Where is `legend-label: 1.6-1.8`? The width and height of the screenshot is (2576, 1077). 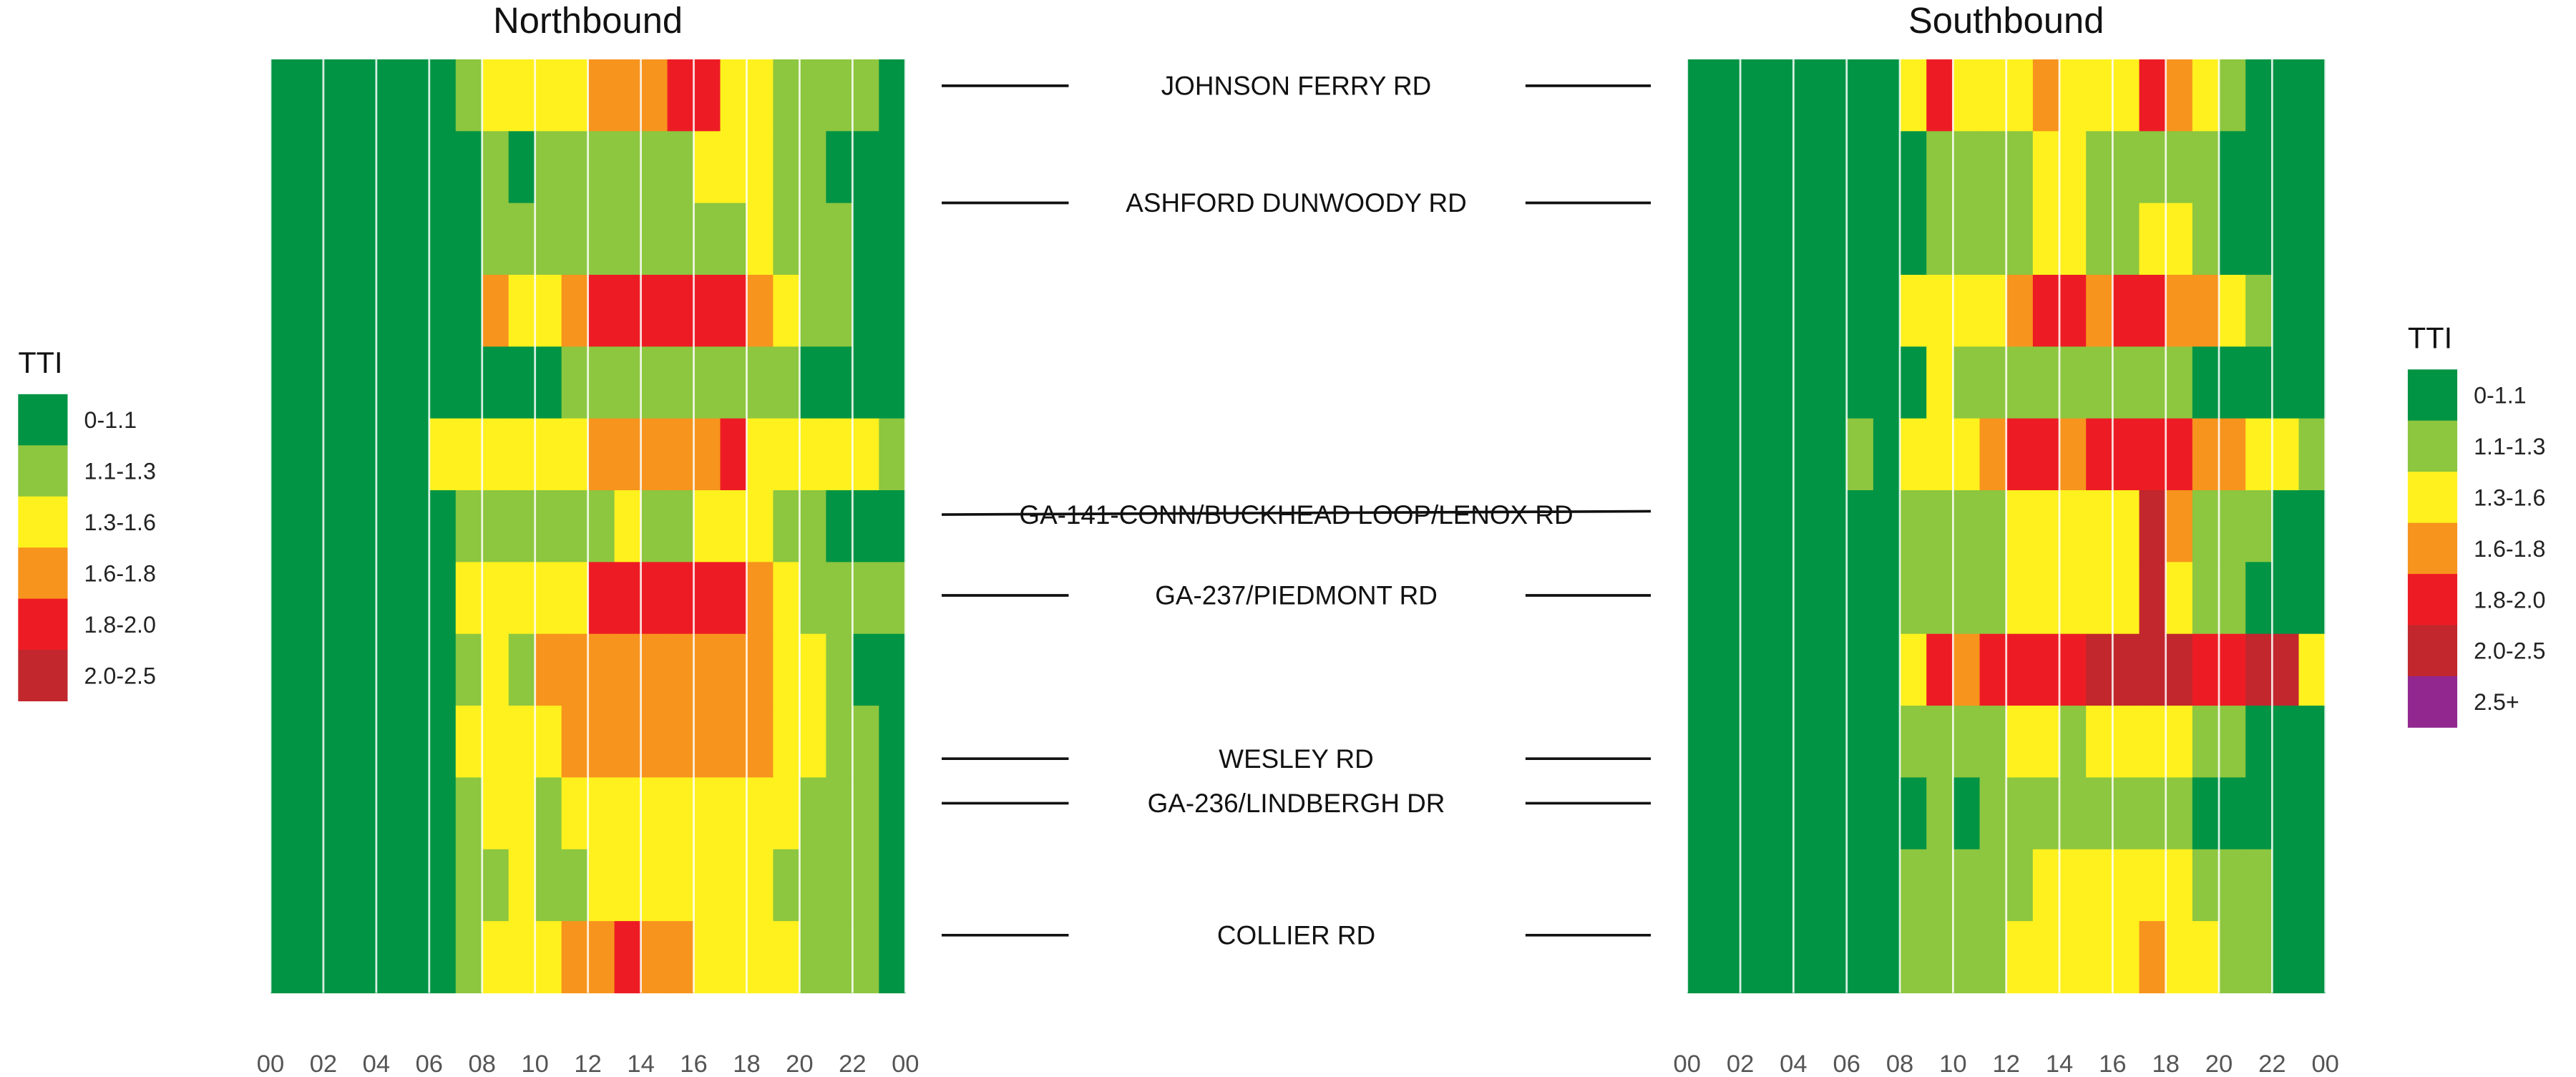 legend-label: 1.6-1.8 is located at coordinates (2509, 549).